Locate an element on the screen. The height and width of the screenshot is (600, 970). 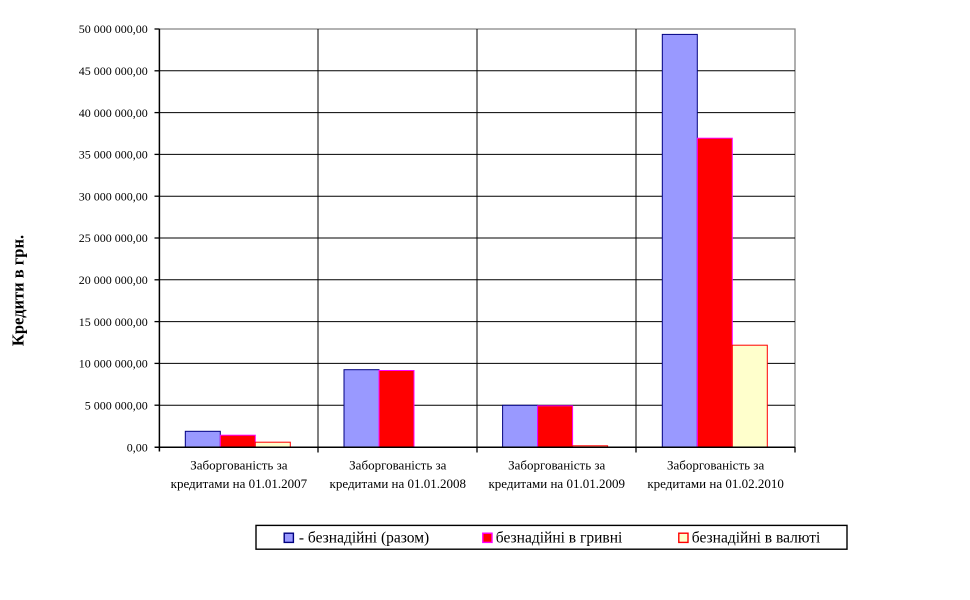
svg-text: безнадійні в валюті is located at coordinates (756, 537).